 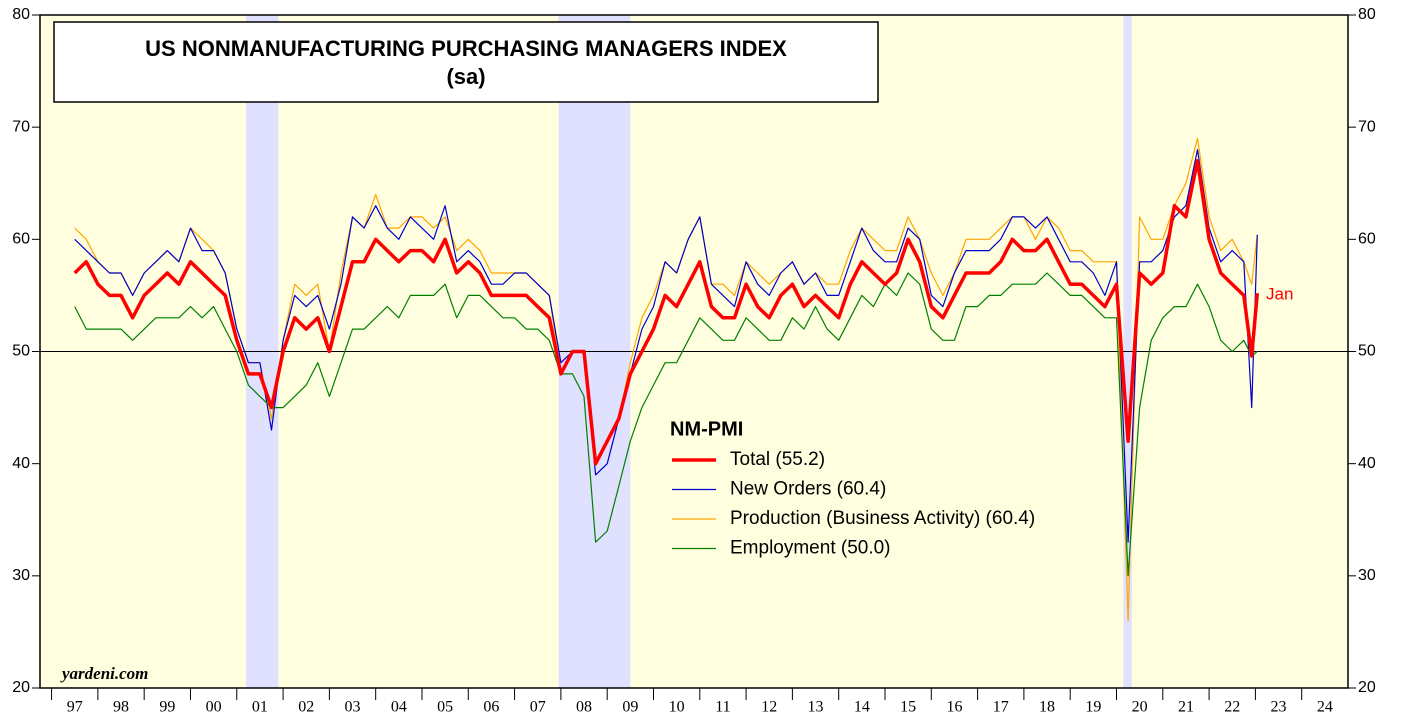 What do you see at coordinates (954, 707) in the screenshot?
I see `x-tick-label: 16` at bounding box center [954, 707].